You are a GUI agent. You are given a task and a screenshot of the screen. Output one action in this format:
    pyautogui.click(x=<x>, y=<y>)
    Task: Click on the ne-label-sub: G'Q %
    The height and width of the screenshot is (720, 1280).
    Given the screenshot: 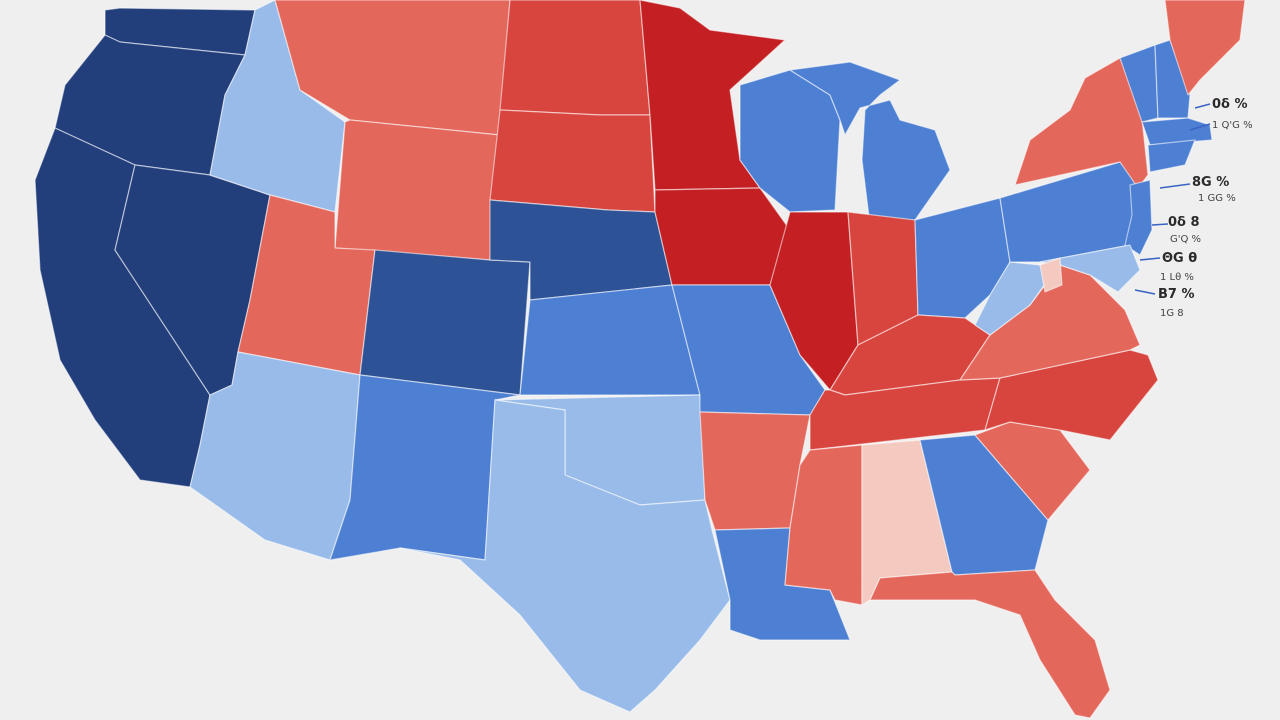 What is the action you would take?
    pyautogui.click(x=1185, y=239)
    